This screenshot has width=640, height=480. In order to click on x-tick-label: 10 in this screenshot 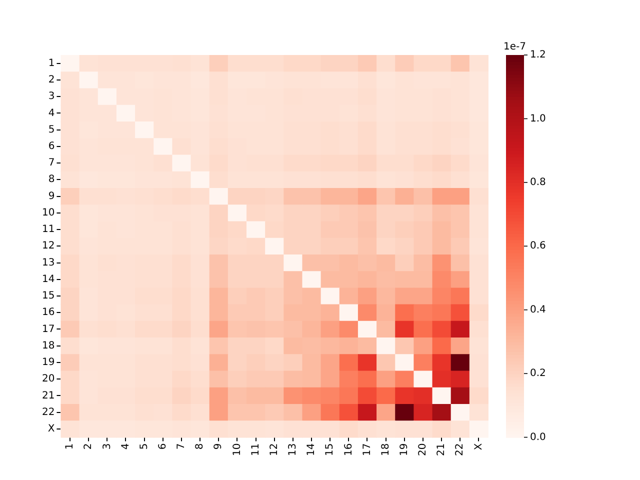, I will do `click(237, 449)`.